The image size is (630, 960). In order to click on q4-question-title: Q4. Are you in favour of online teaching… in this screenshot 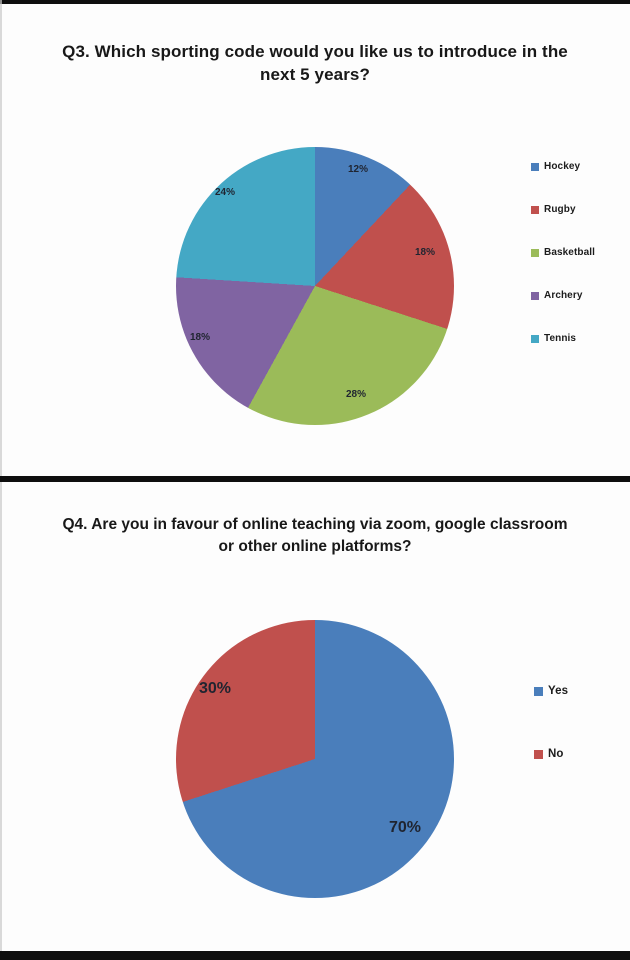, I will do `click(315, 536)`.